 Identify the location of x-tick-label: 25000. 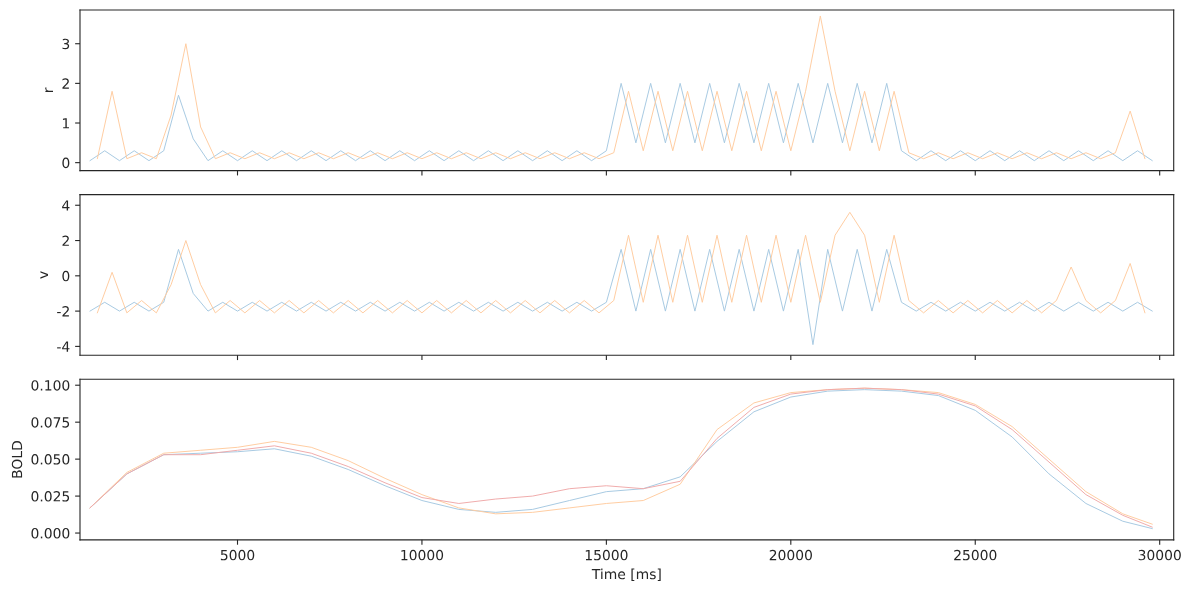
(975, 555).